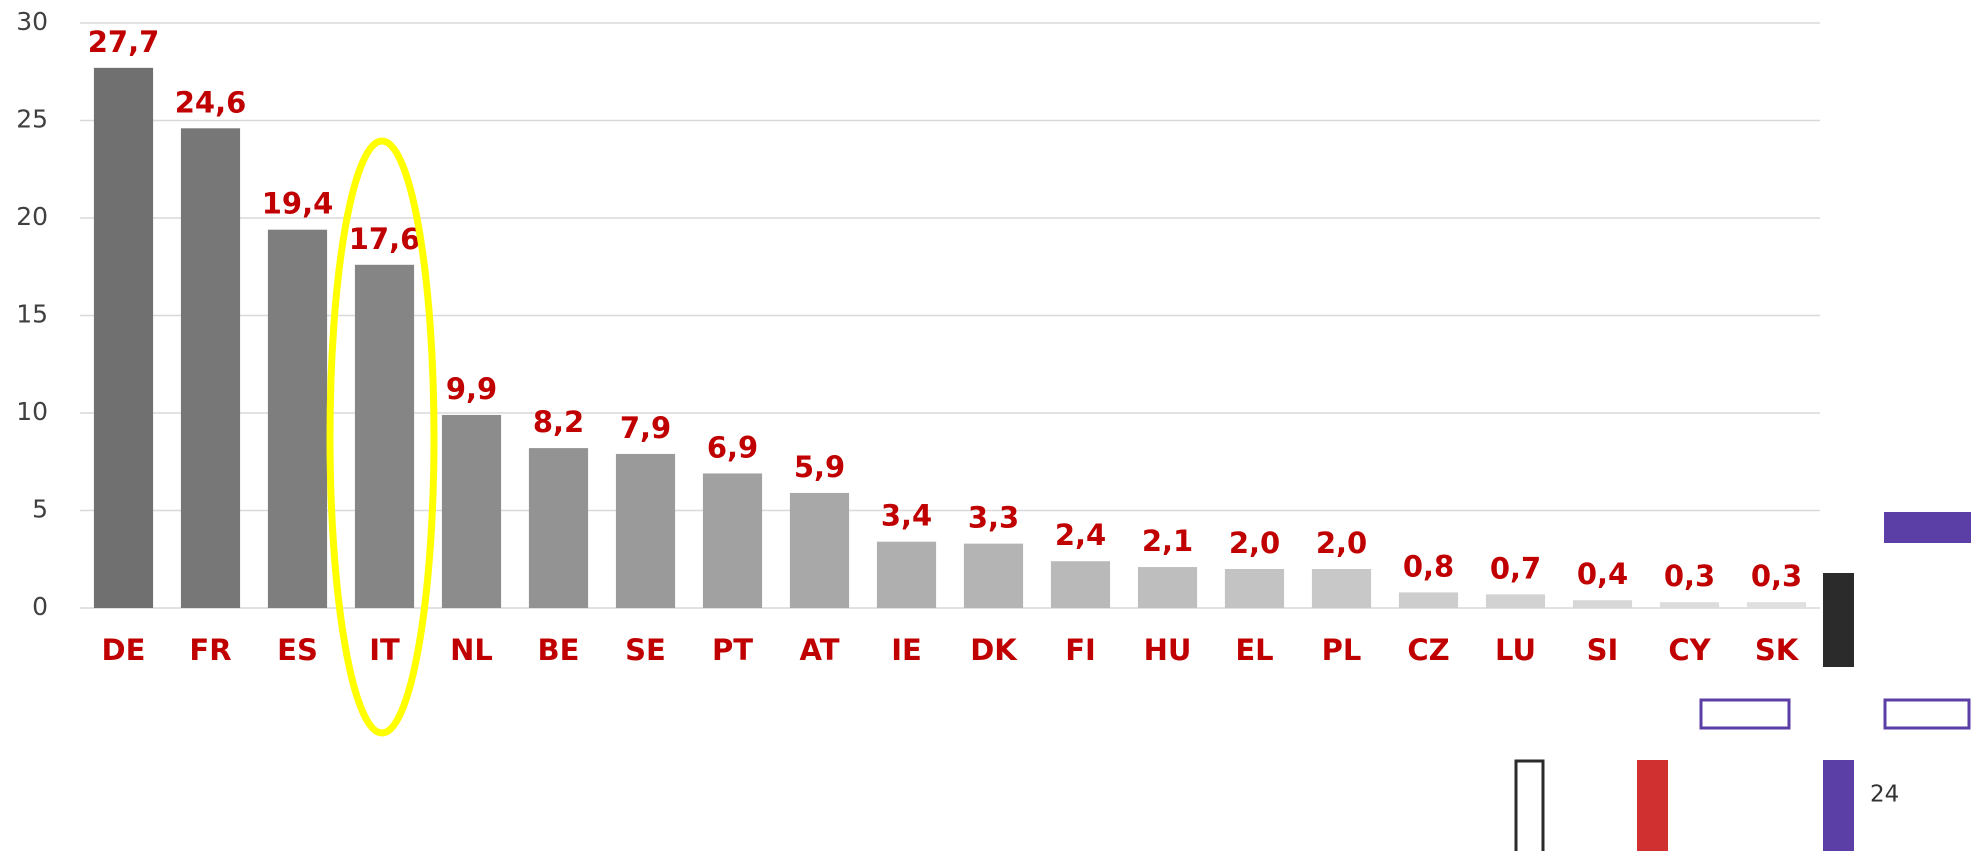  What do you see at coordinates (32, 216) in the screenshot?
I see `y-tick-label: 20` at bounding box center [32, 216].